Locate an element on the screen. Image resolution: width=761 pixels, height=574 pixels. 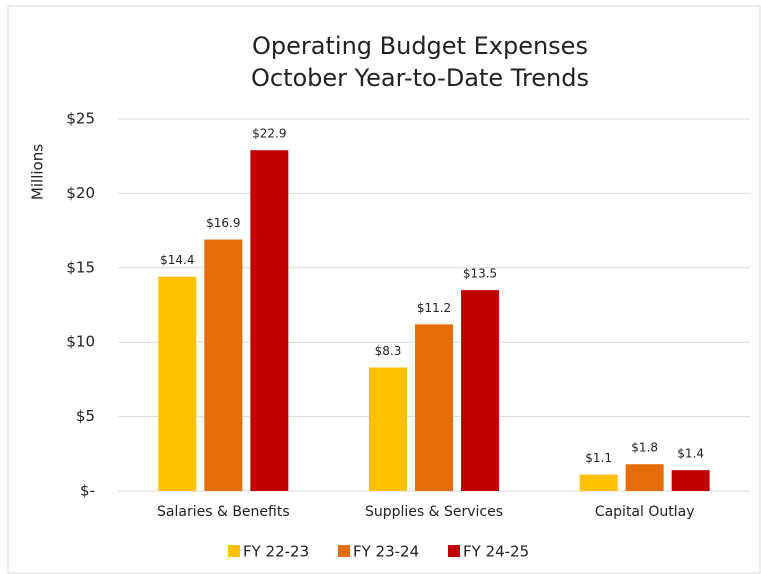
y-tick-label: $5 is located at coordinates (85, 416).